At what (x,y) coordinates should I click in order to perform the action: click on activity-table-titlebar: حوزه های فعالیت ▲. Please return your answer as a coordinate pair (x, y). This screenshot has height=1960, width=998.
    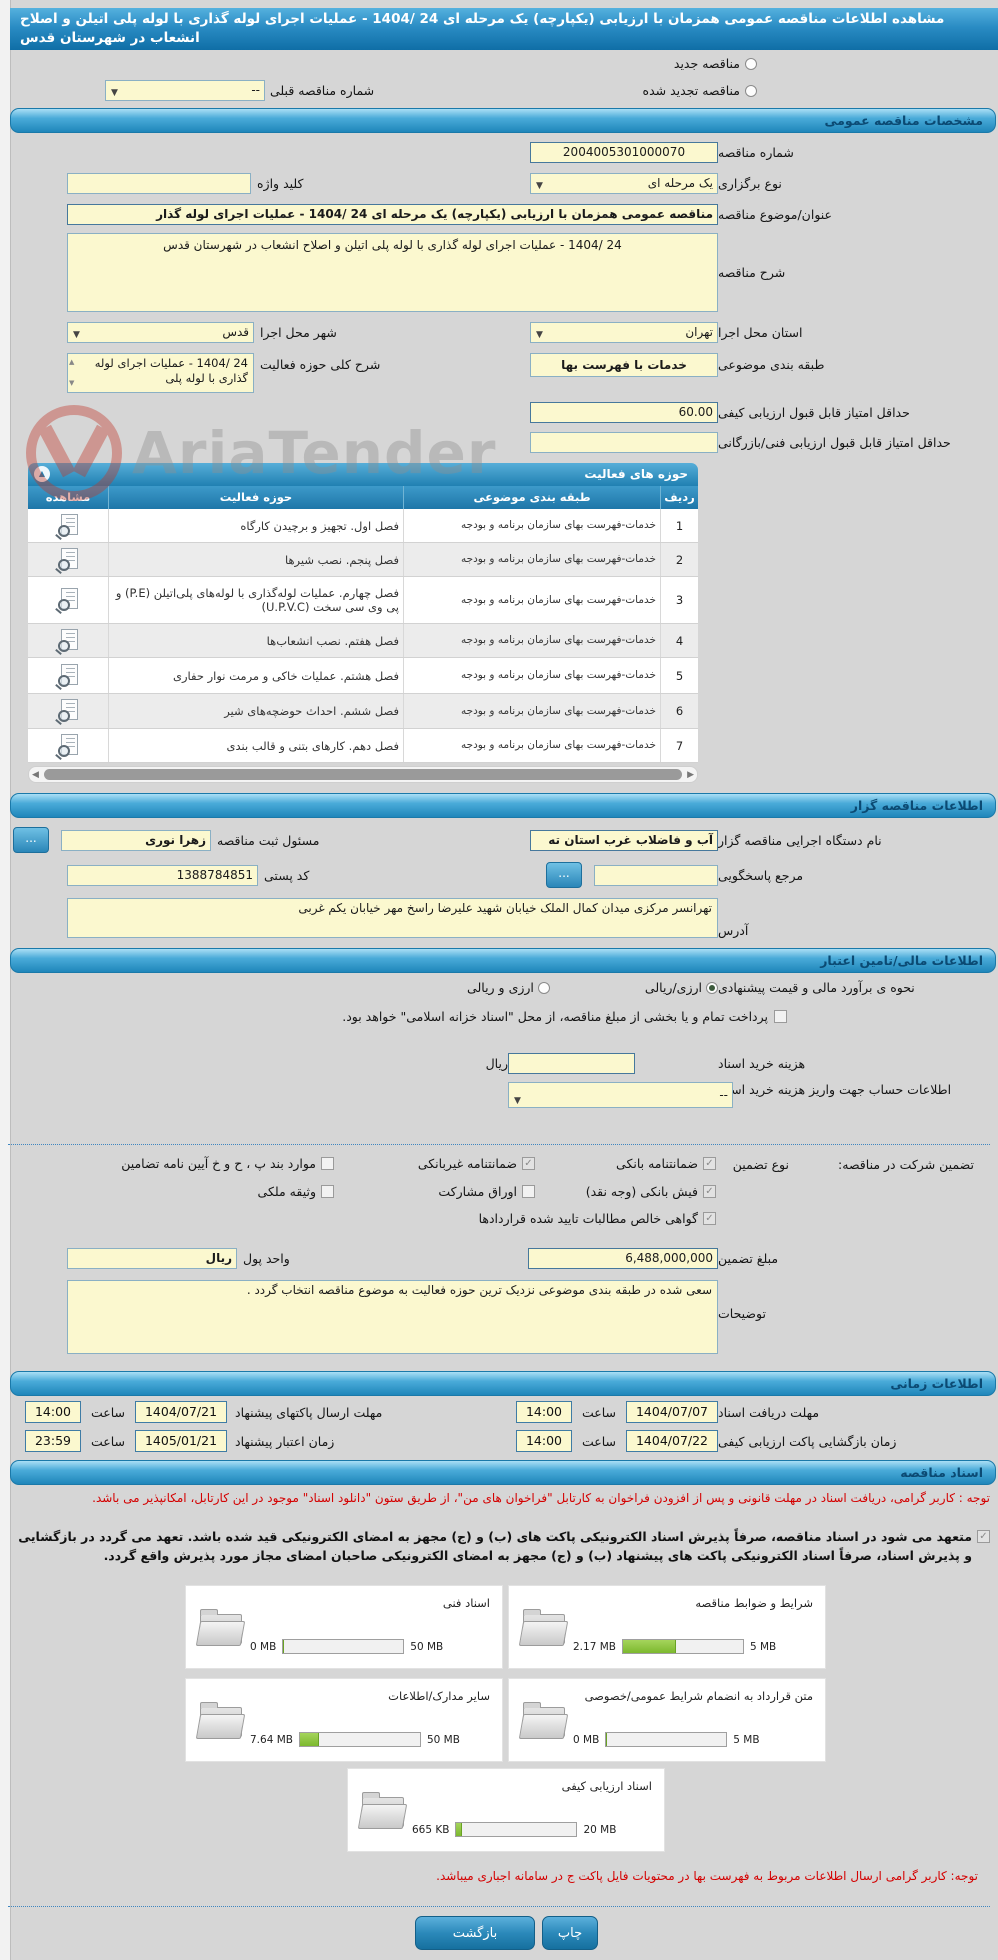
    Looking at the image, I should click on (363, 474).